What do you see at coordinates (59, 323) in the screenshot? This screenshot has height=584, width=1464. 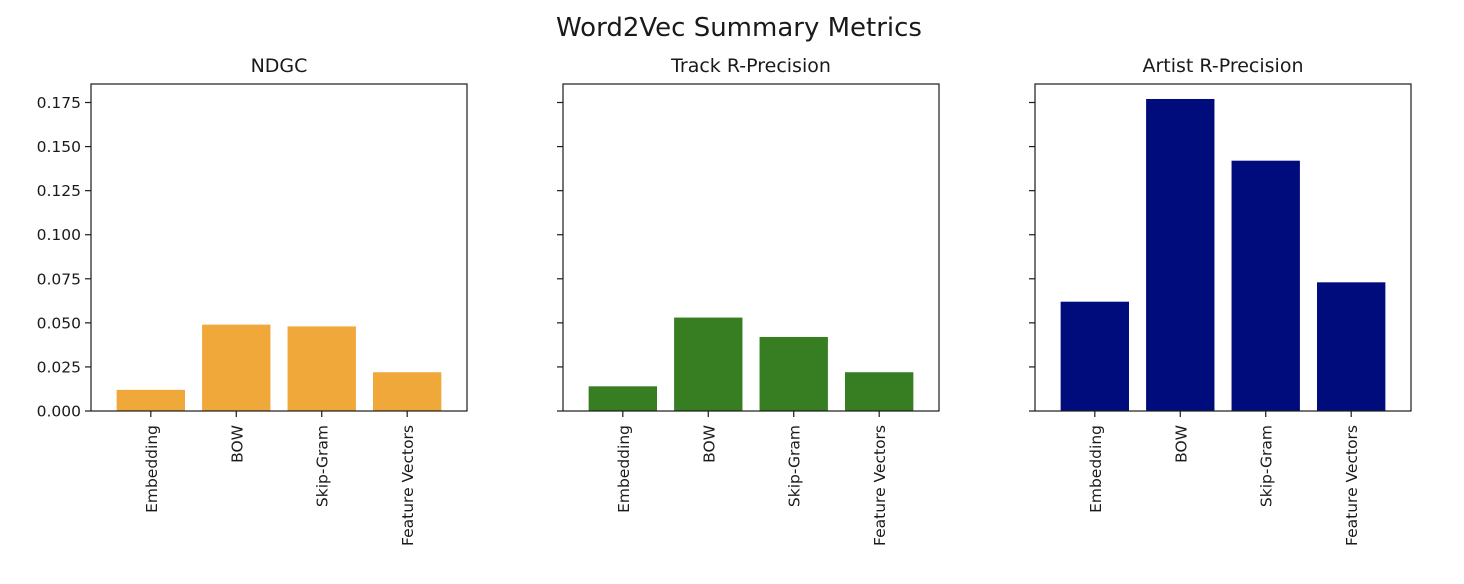 I see `y-tick-label: 0.050` at bounding box center [59, 323].